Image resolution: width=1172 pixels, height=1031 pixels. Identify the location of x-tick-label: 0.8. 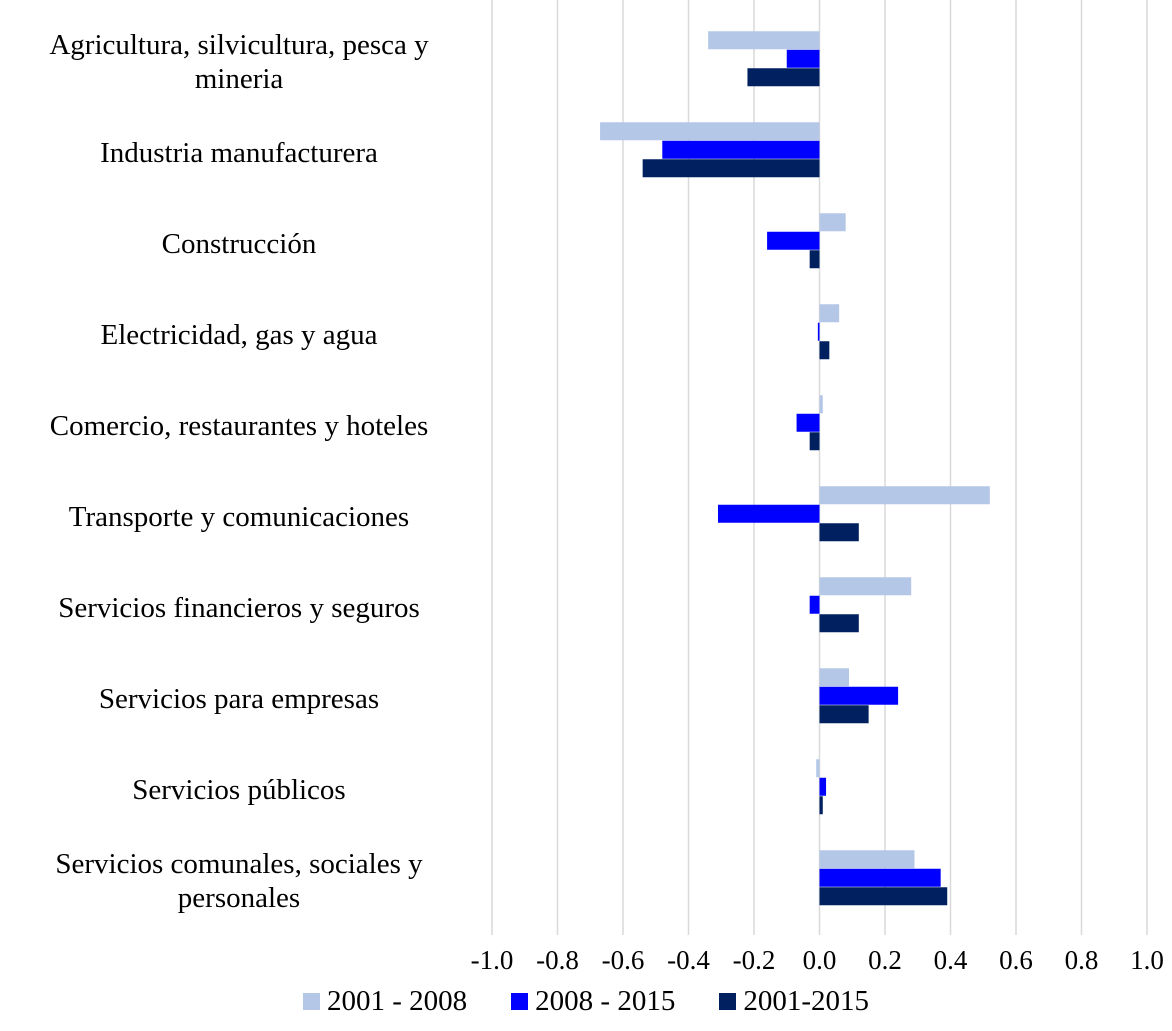
(1082, 960).